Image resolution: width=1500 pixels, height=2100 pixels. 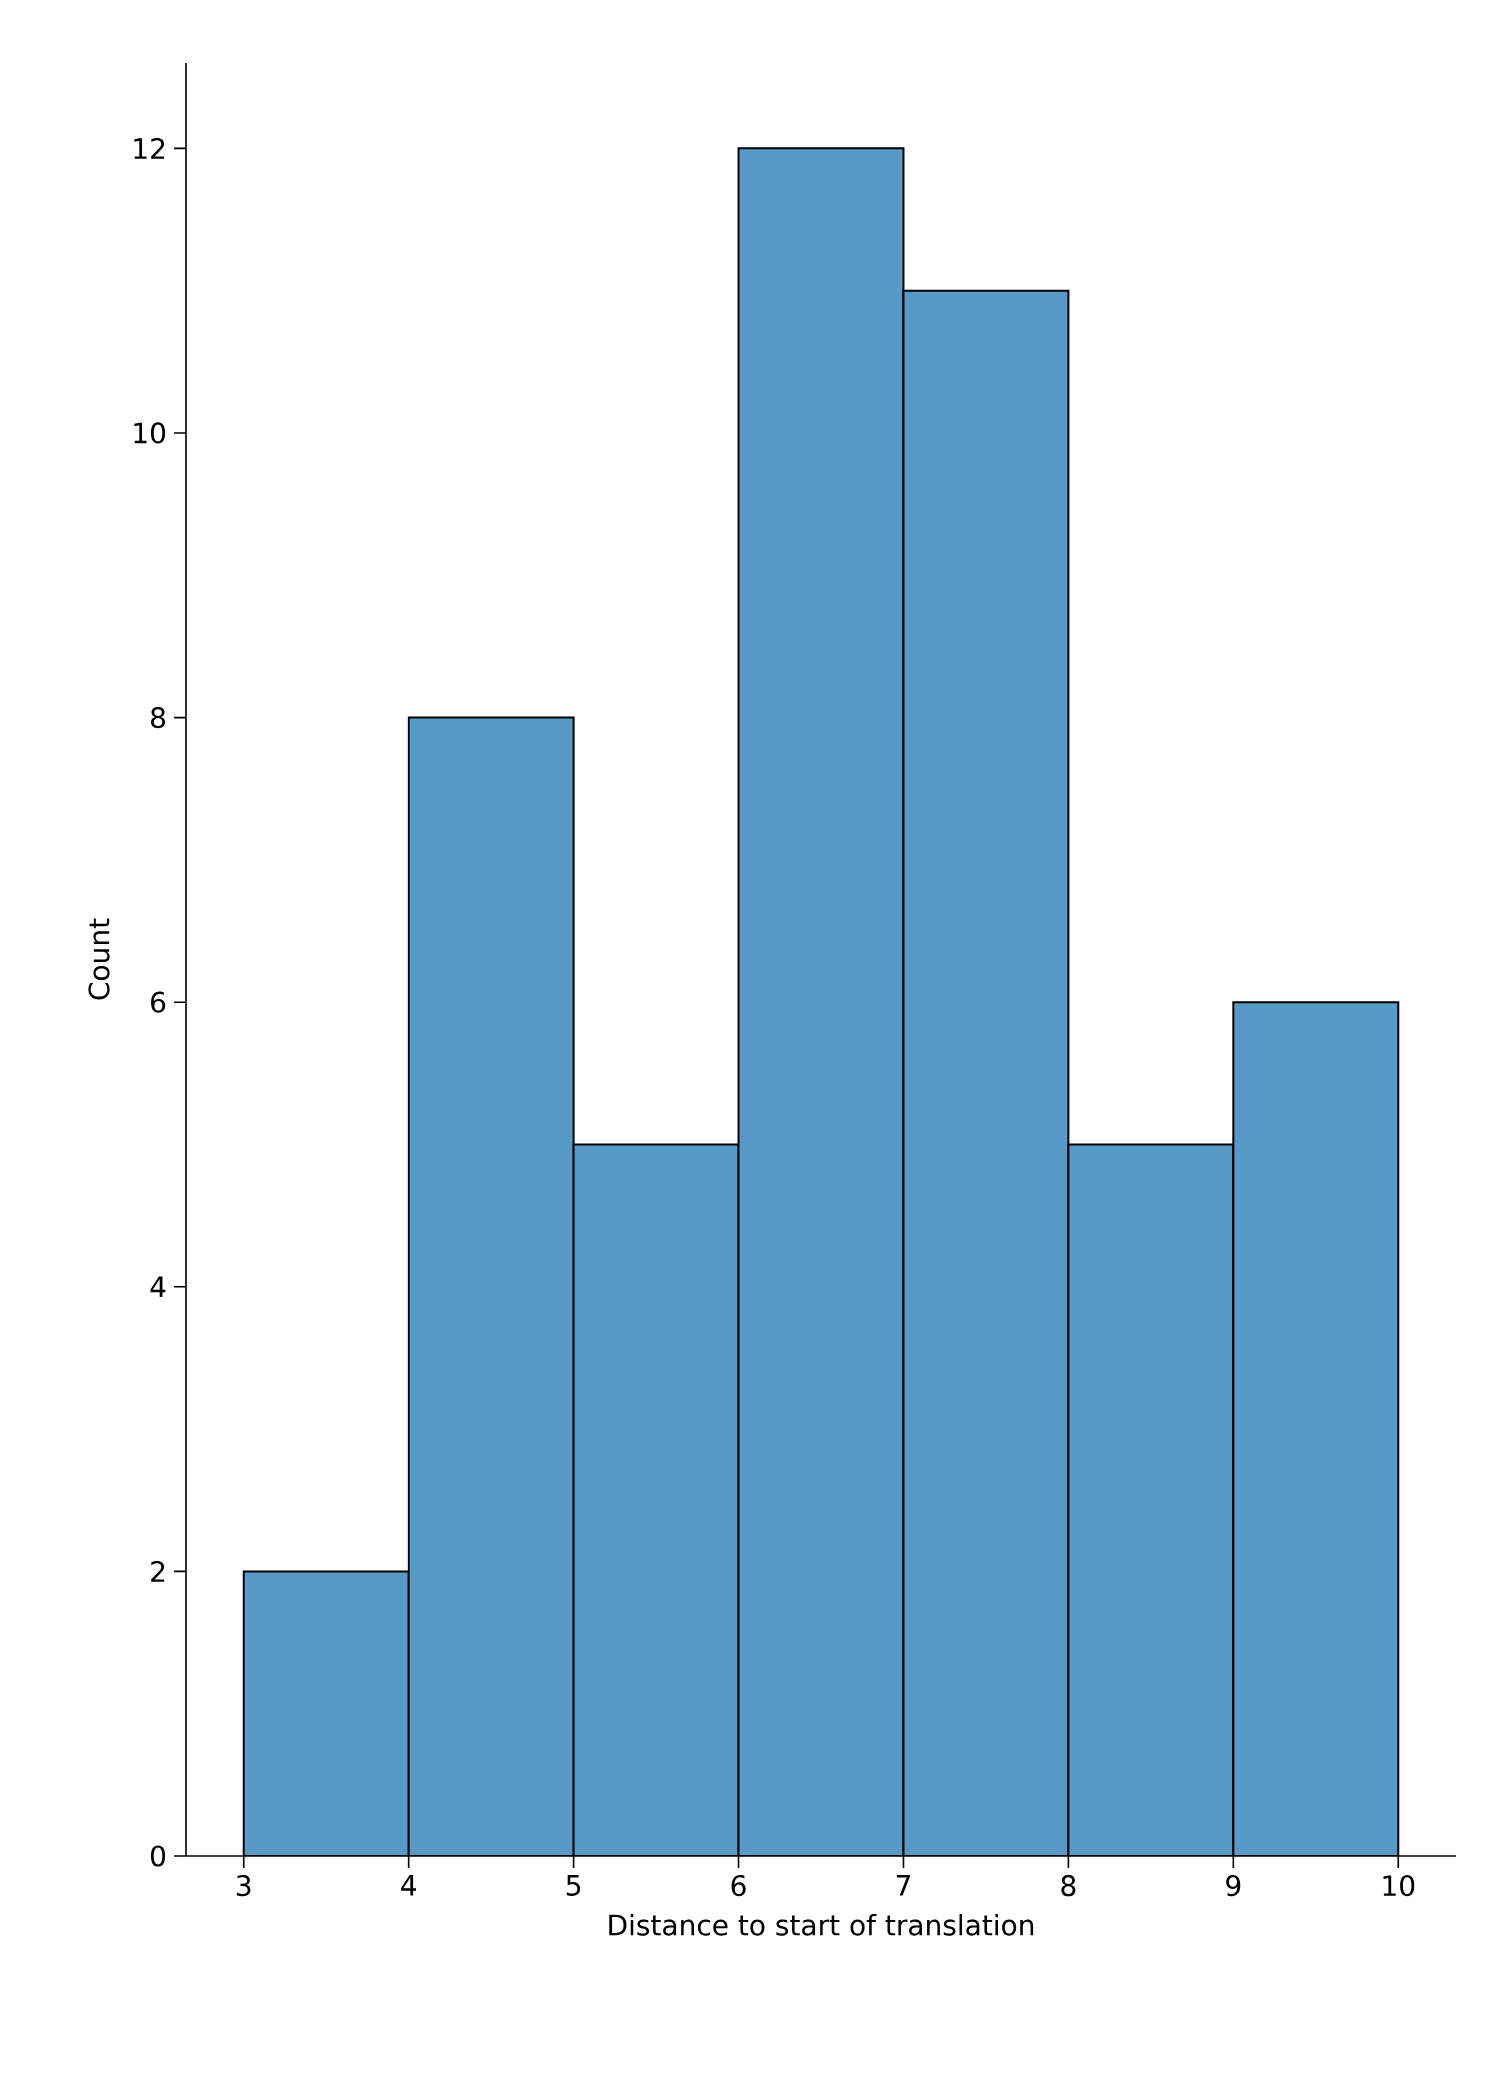 I want to click on y-tick-label: 8, so click(x=158, y=717).